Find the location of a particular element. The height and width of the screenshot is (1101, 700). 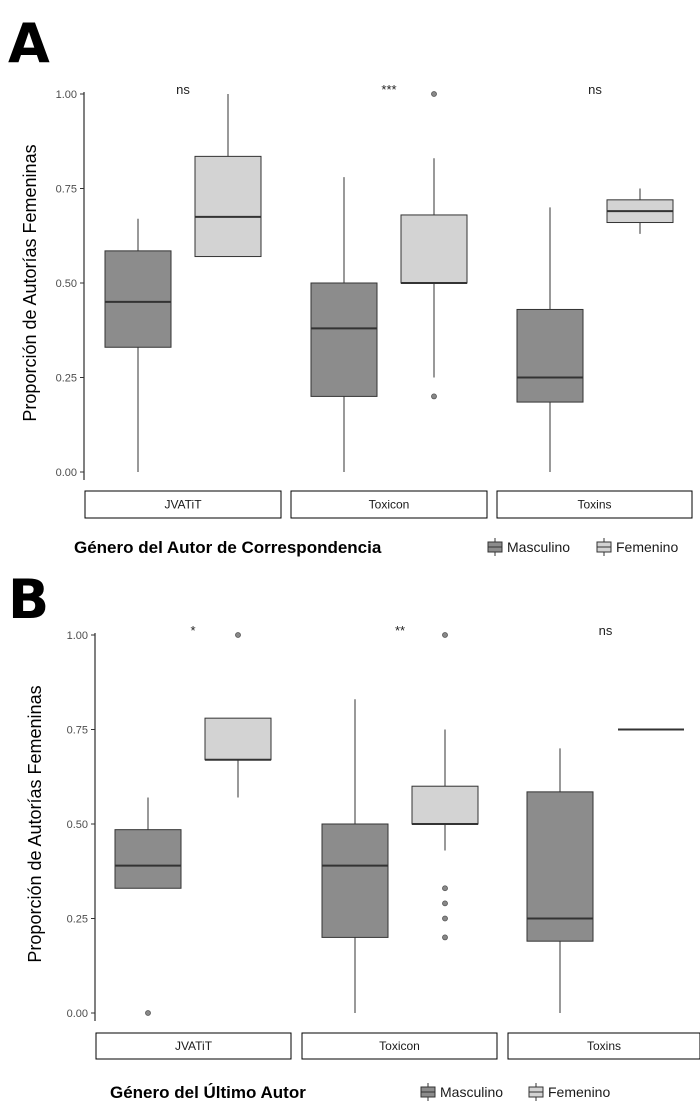

legend-title: Género del Autor de Correspondencia is located at coordinates (228, 547).